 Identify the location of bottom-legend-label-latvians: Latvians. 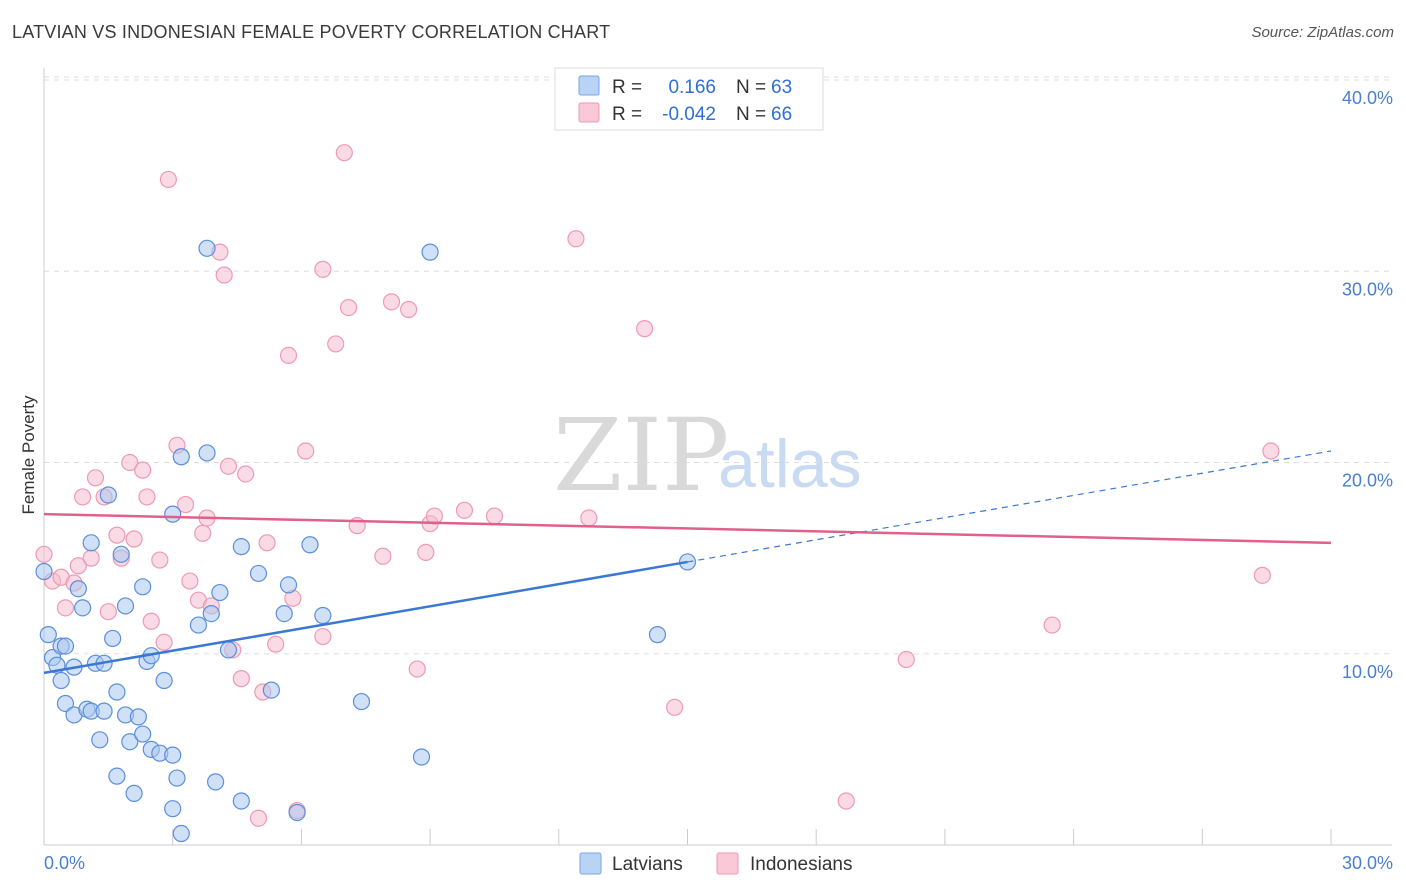
(647, 864).